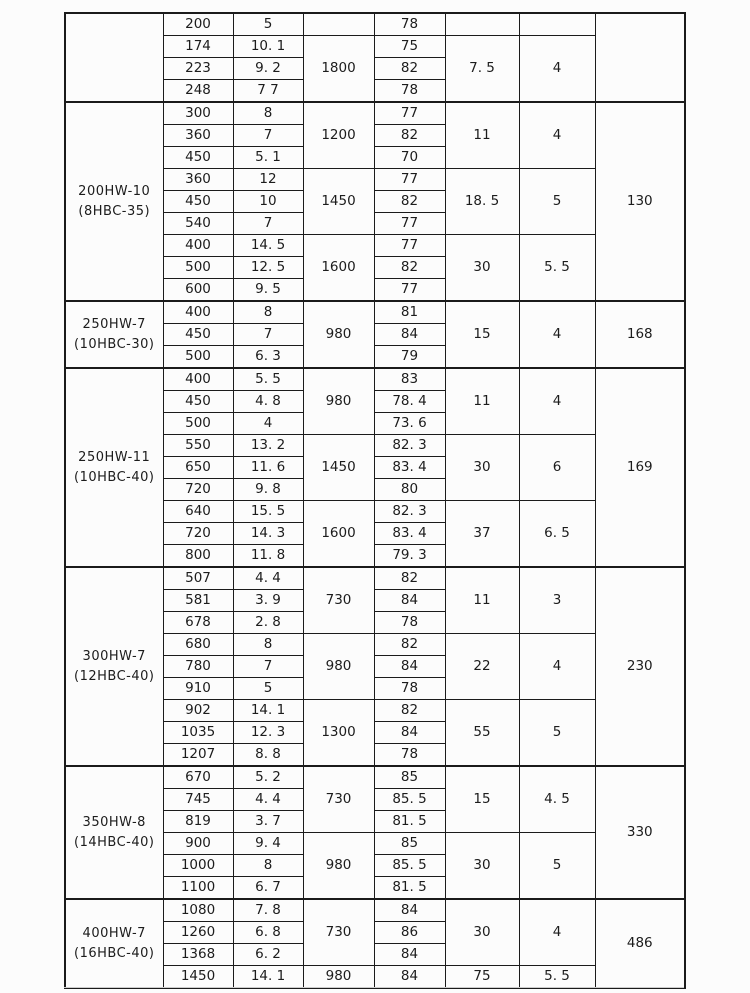 Image resolution: width=750 pixels, height=993 pixels. I want to click on flow-cell: 450, so click(198, 401).